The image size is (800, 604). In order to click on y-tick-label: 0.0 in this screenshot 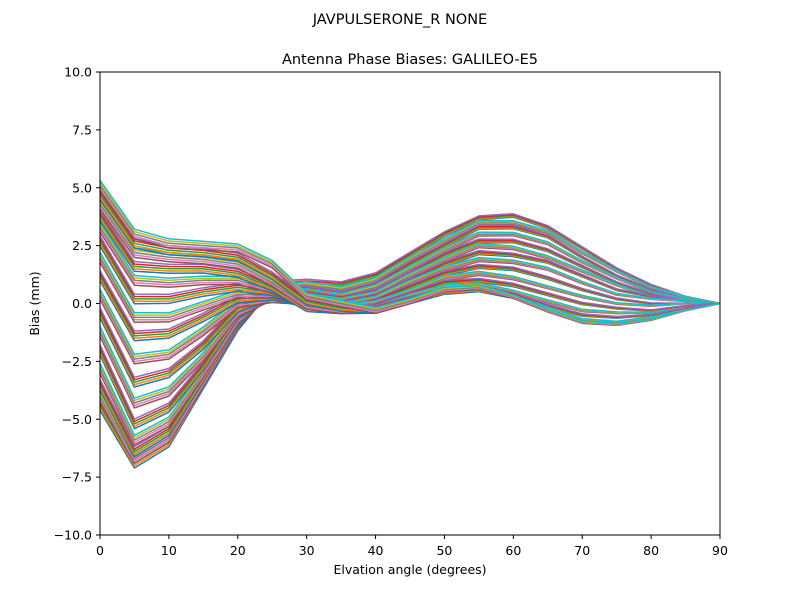, I will do `click(82, 303)`.